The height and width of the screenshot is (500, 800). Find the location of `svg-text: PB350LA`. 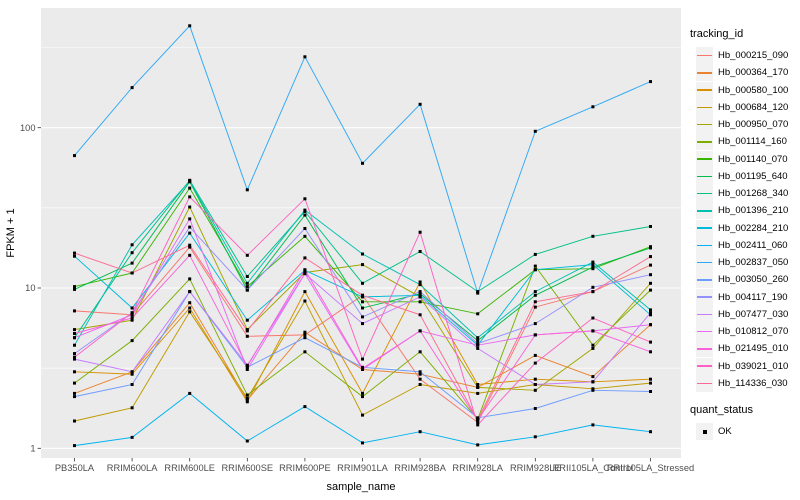

svg-text: PB350LA is located at coordinates (75, 468).